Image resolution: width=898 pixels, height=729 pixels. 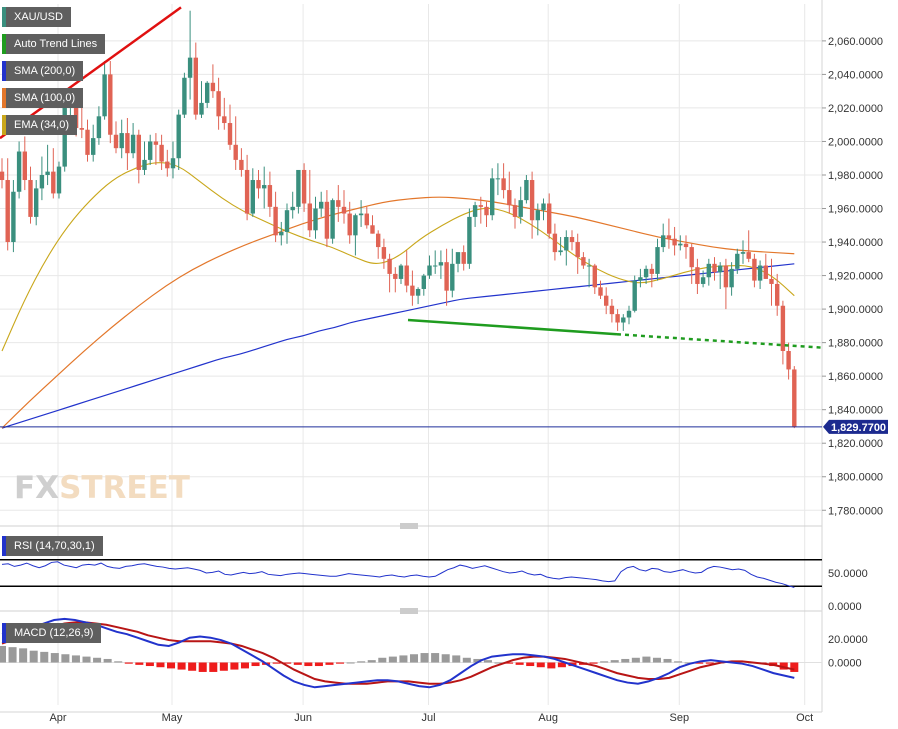 I want to click on legend-macd: MACD (12,26,9), so click(x=52, y=633).